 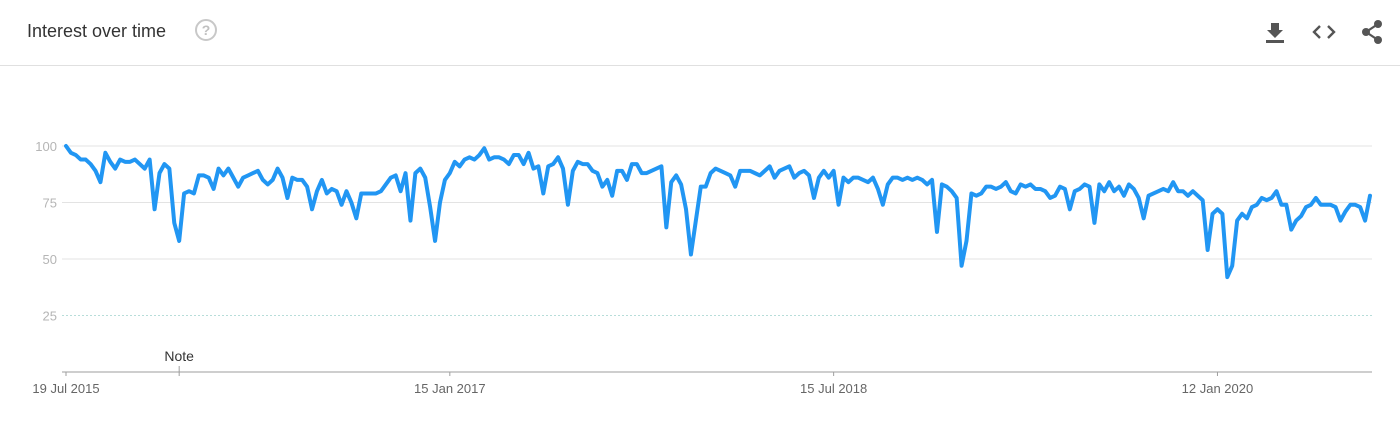 I want to click on x-tick-label: 15 Jul 2018, so click(x=833, y=388).